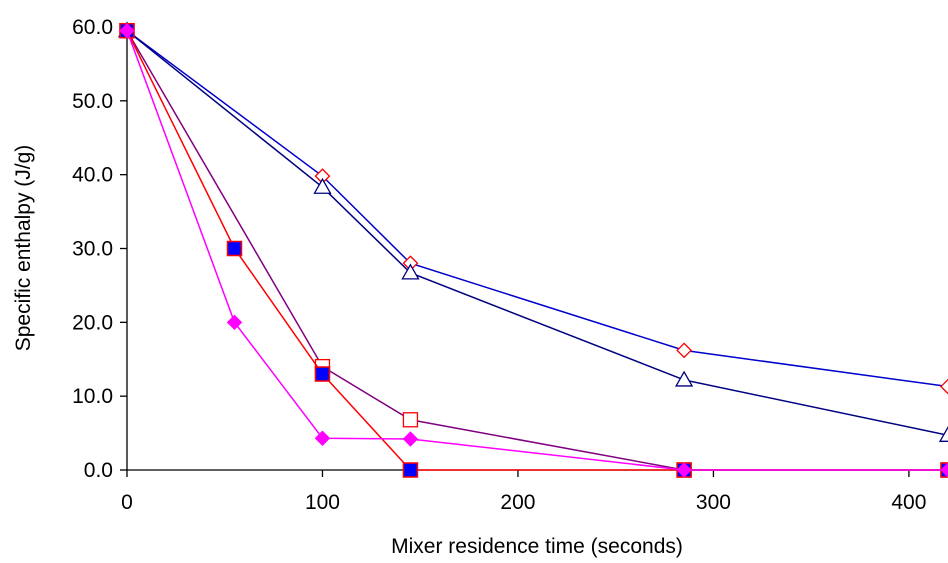 The image size is (948, 563). I want to click on y-axis-title: Specific enthalpy (J/g), so click(23, 248).